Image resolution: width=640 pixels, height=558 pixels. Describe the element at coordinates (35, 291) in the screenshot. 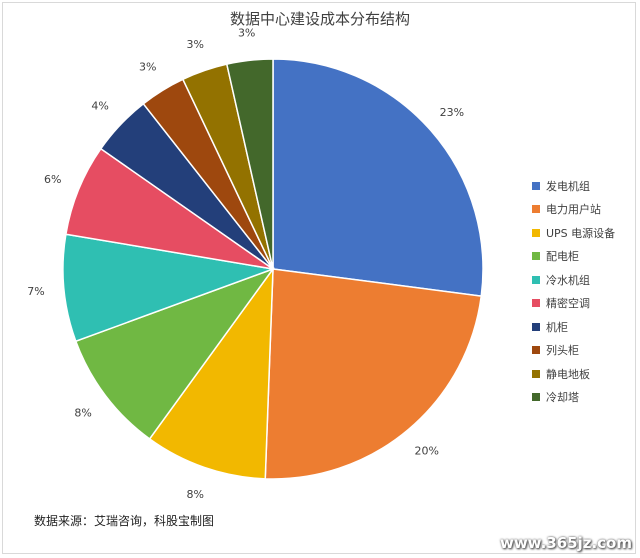

I see `slice-data-label: 7%` at that location.